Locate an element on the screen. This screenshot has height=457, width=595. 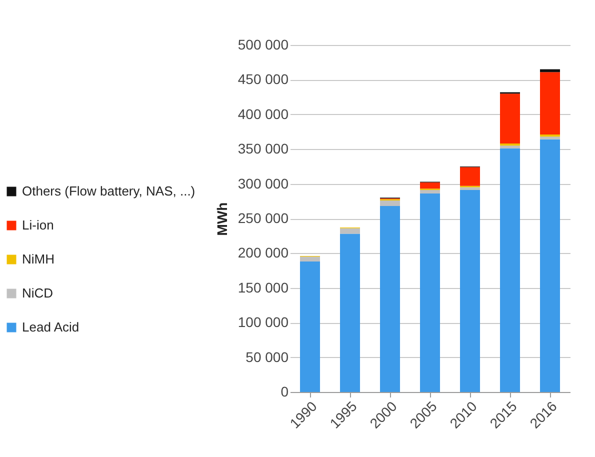
y-tick-label: 300 000 is located at coordinates (263, 183).